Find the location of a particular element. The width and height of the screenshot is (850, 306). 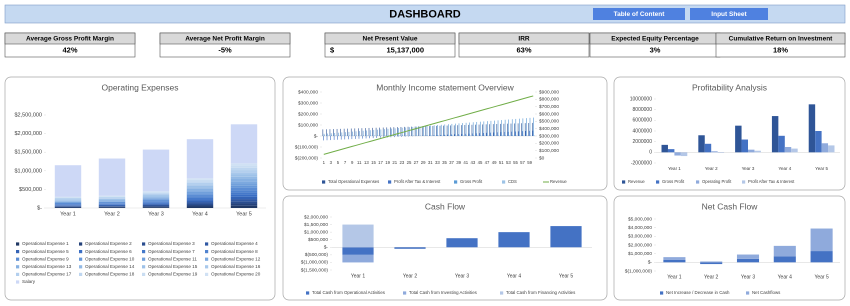

y-tick-label: $200,000 is located at coordinates (308, 114).